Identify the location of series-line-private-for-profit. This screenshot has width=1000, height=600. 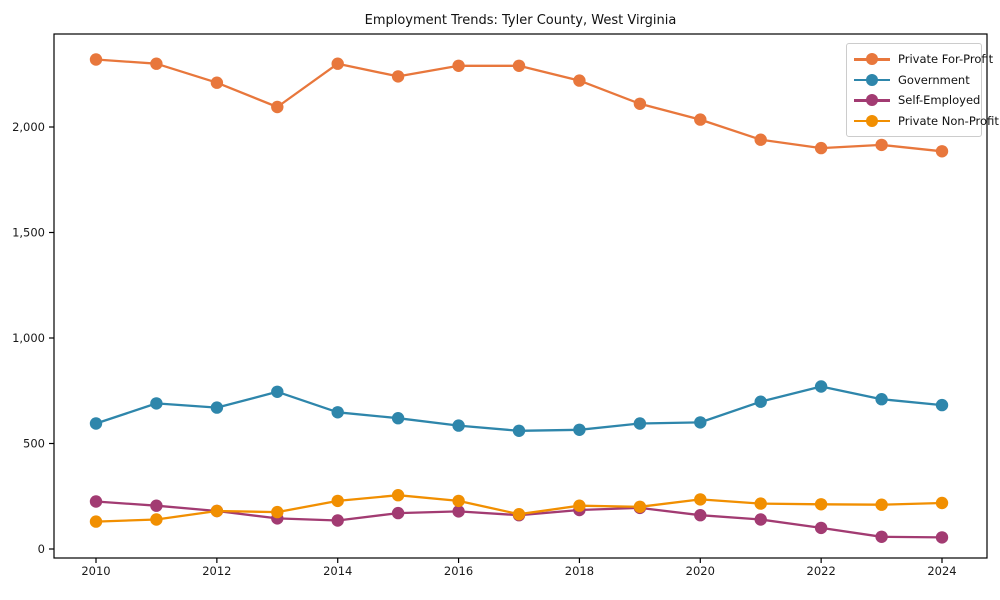
(519, 105).